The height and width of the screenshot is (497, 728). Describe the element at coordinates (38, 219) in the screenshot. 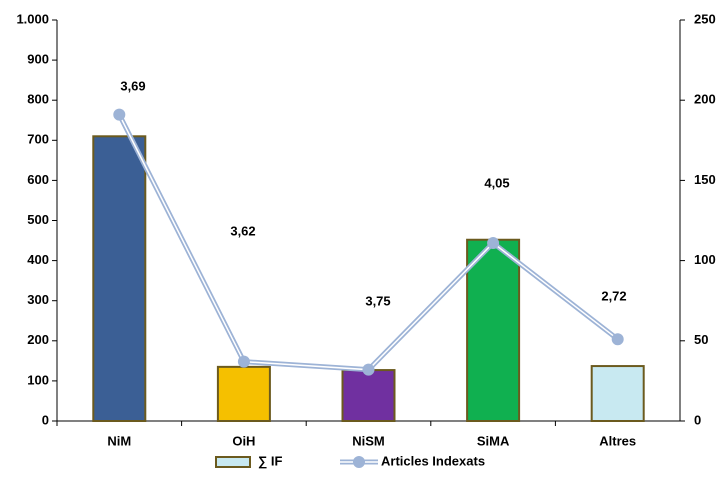

I see `y-tick-label: 500` at that location.